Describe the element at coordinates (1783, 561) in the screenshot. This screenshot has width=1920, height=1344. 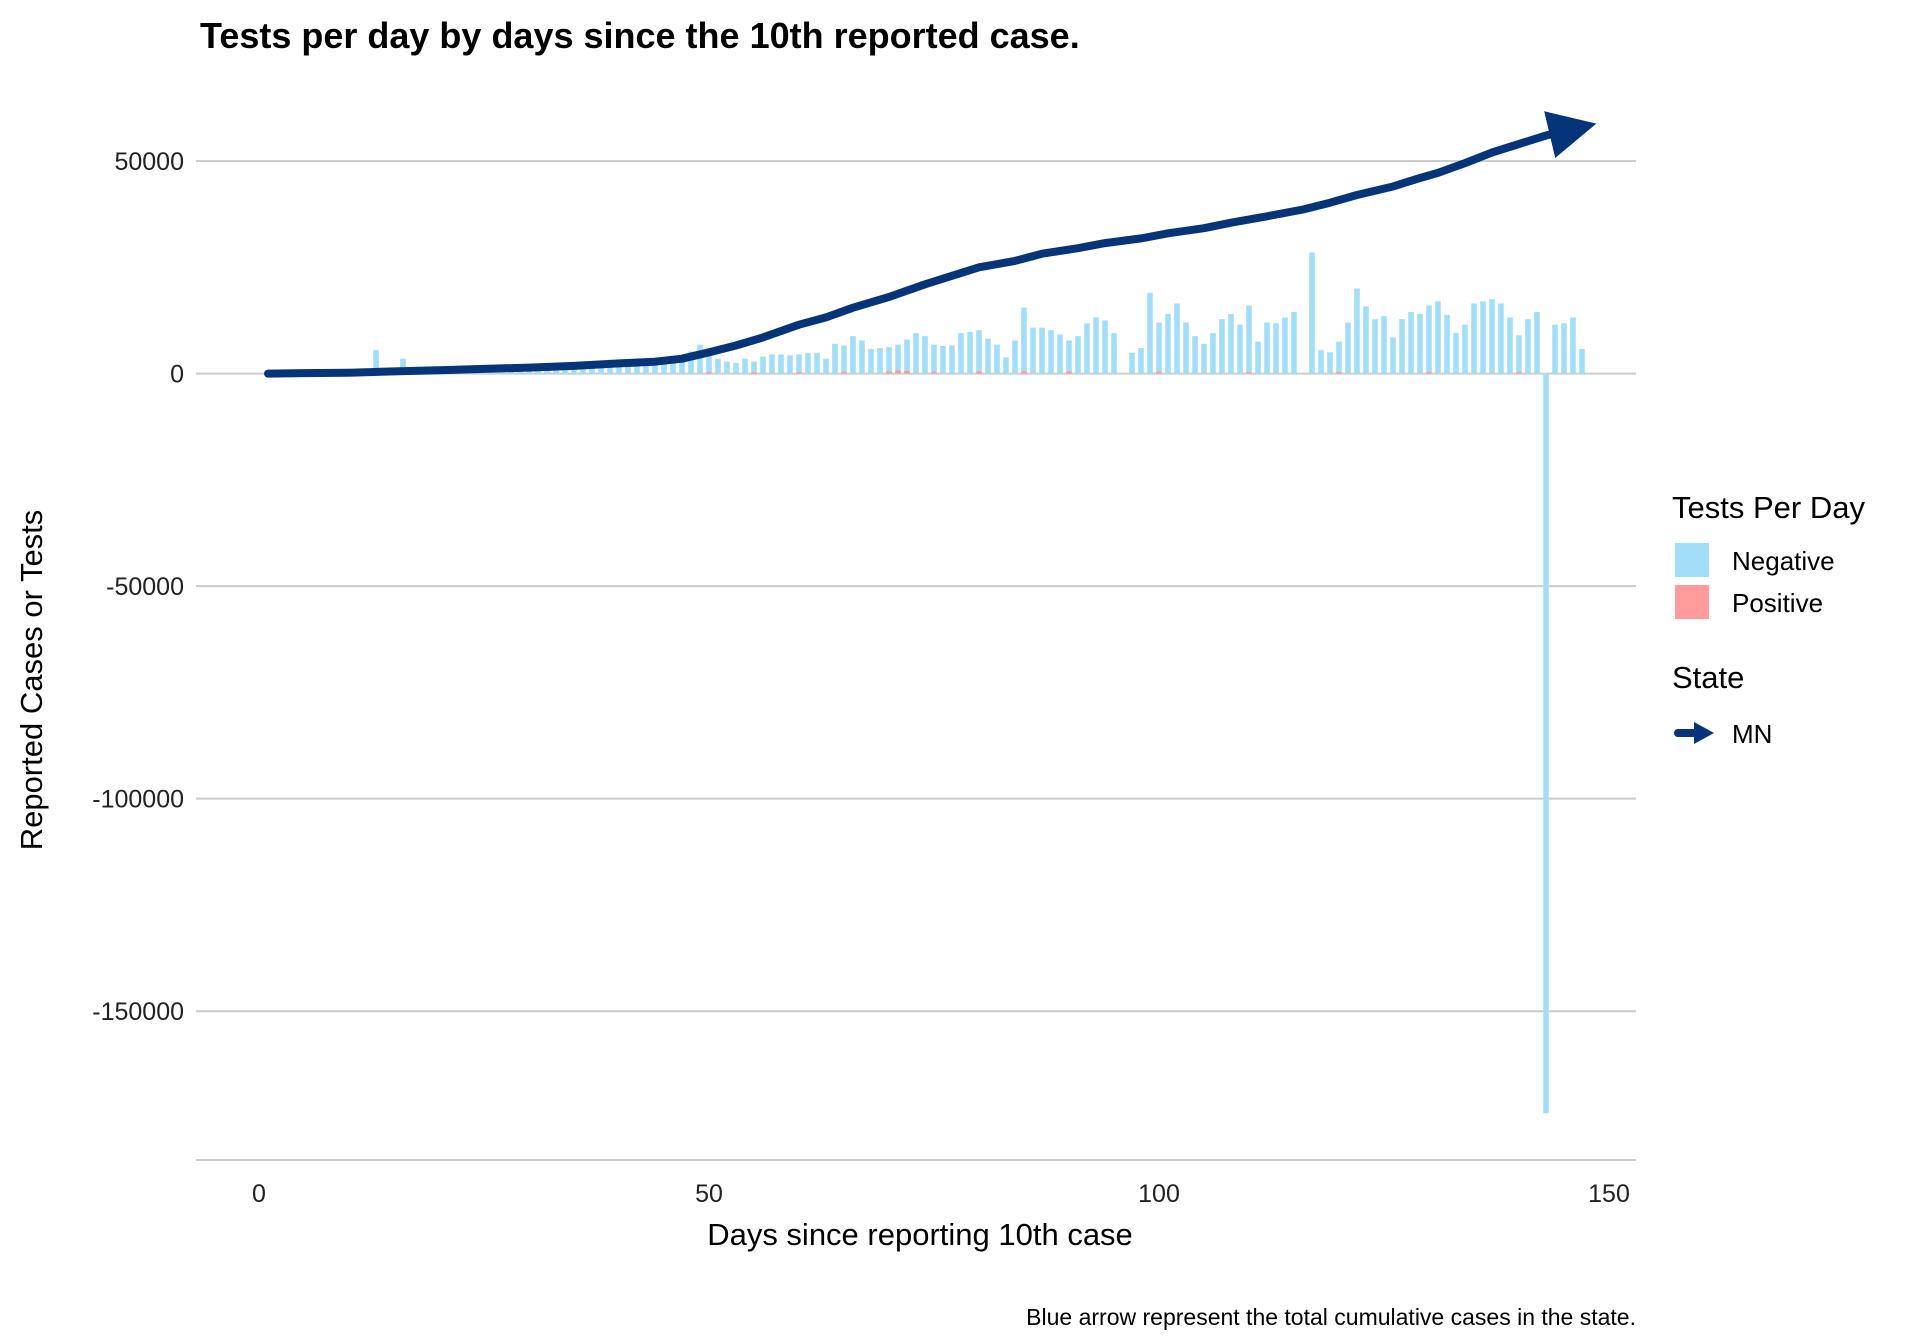
I see `legend-label-negative: Negative` at that location.